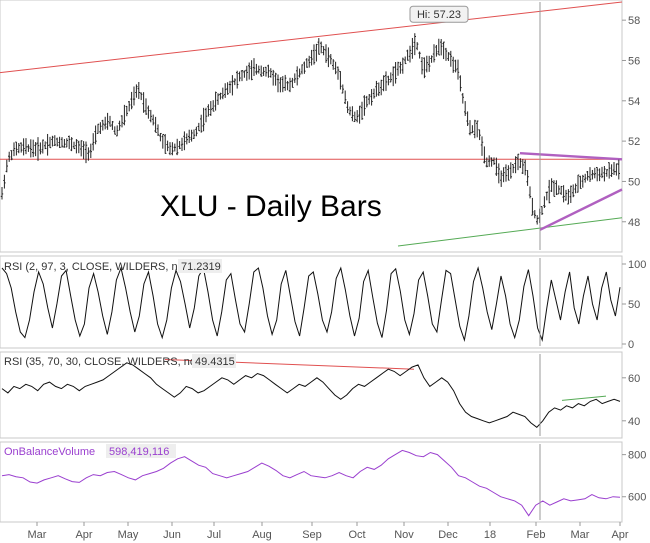 Image resolution: width=650 pixels, height=543 pixels. I want to click on y-tick-label: 52, so click(634, 142).